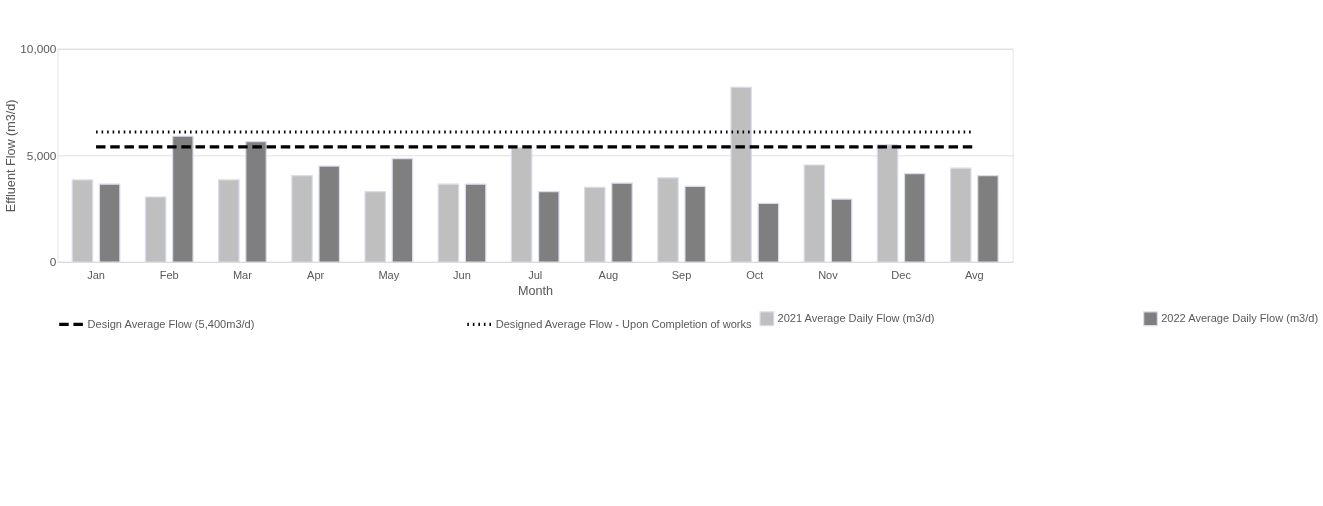 This screenshot has width=1323, height=506. I want to click on y-axis-title: Effluent Flow (m3/d), so click(10, 156).